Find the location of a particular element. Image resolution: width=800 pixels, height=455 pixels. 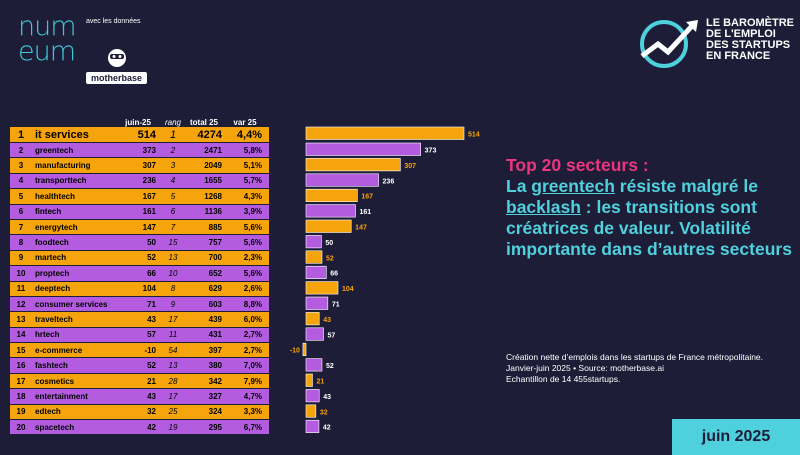

cell-total: 380 is located at coordinates (215, 366).